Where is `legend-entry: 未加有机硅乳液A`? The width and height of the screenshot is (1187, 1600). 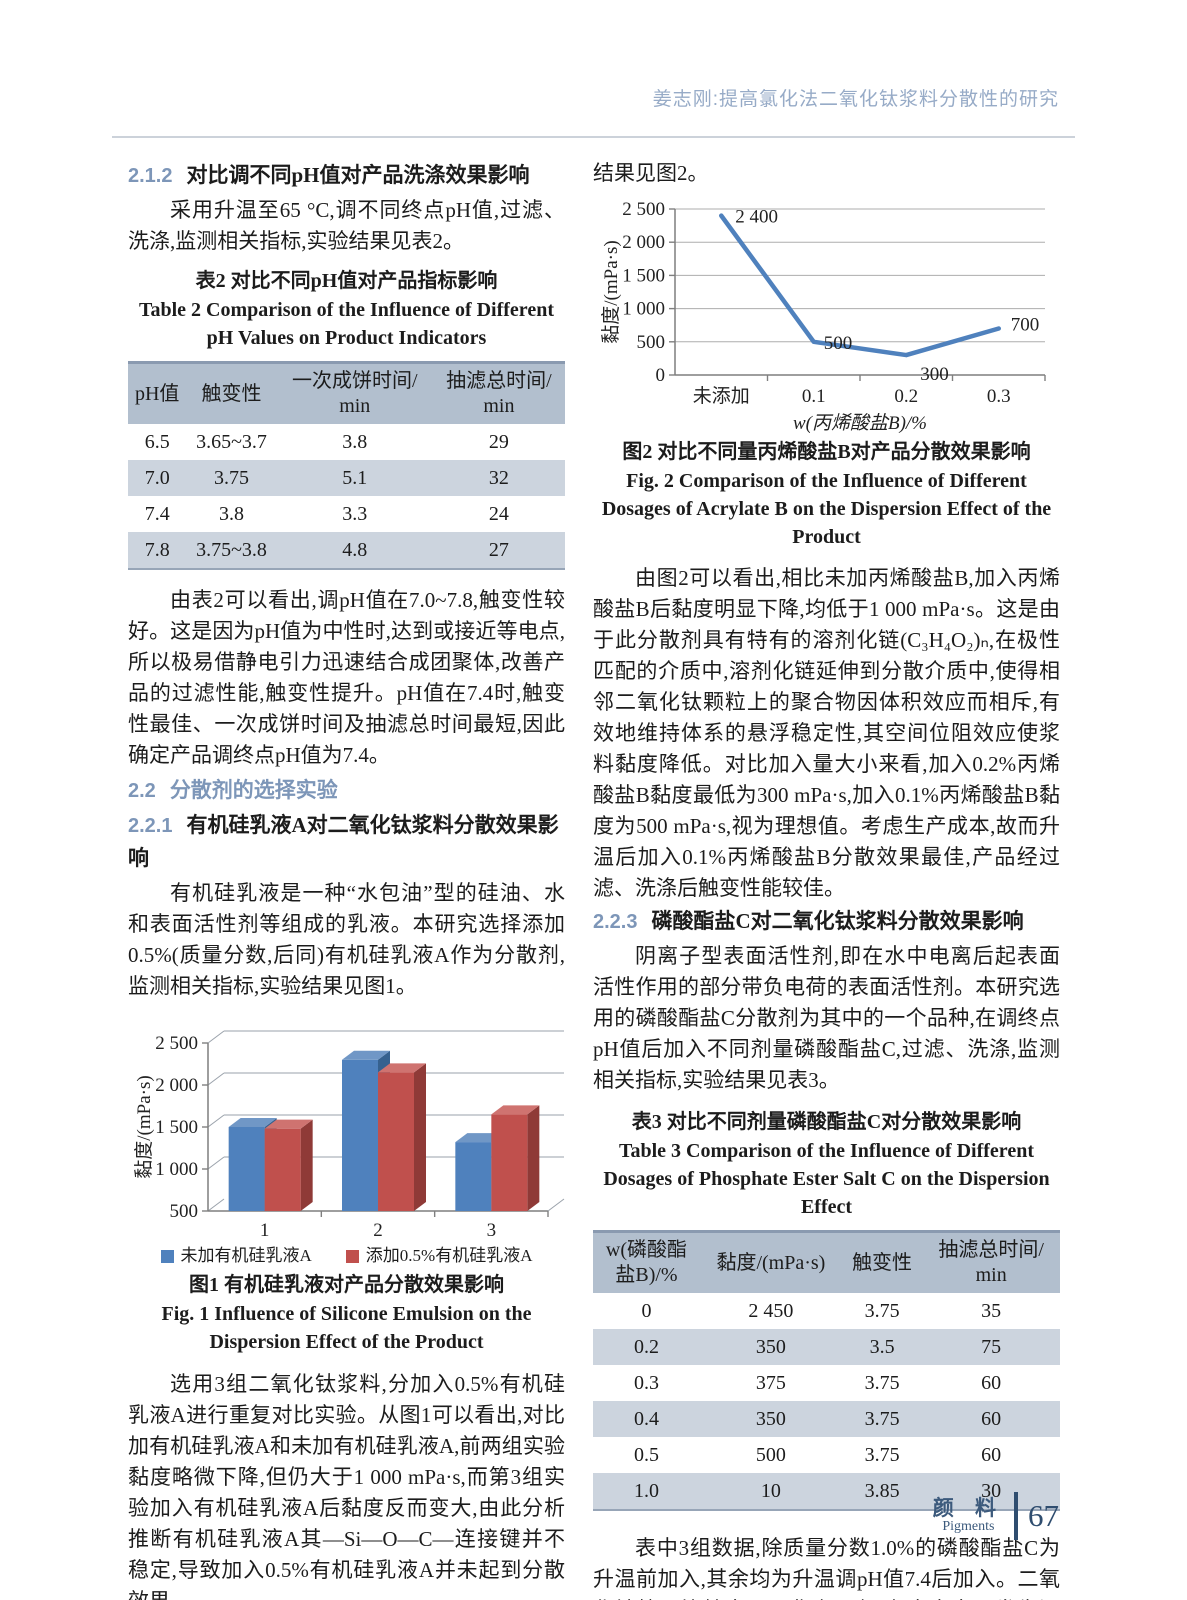 legend-entry: 未加有机硅乳液A is located at coordinates (236, 1256).